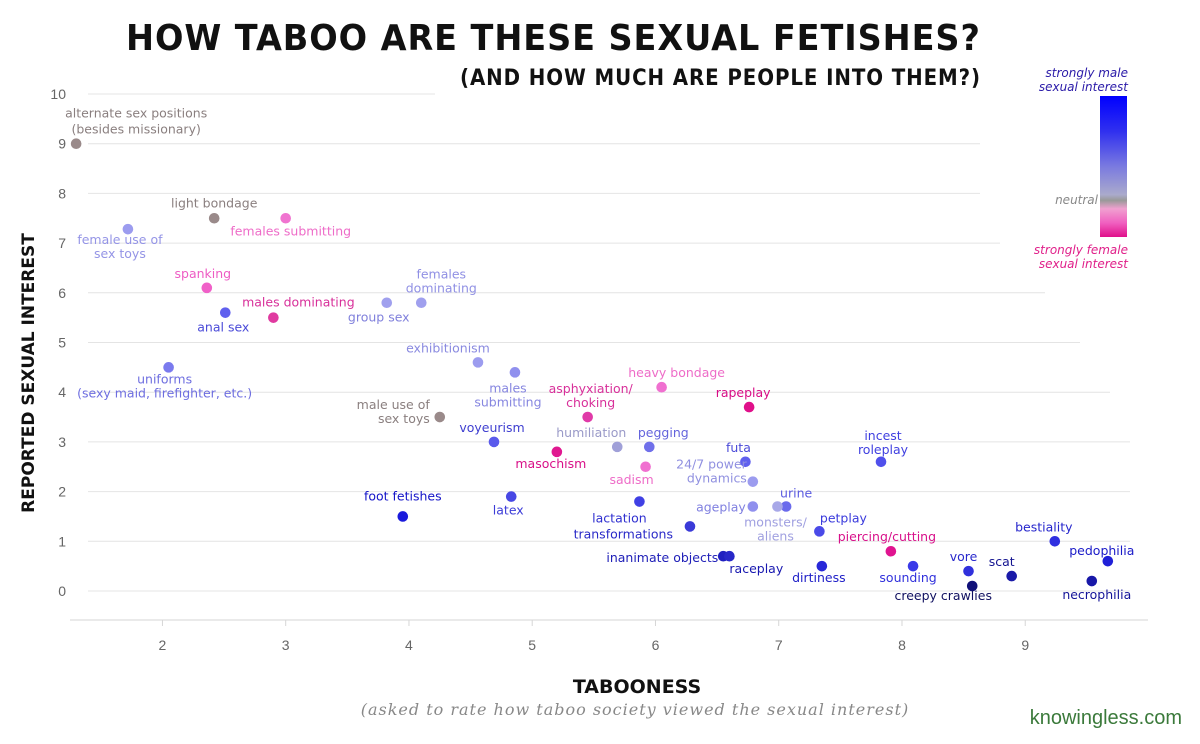 The width and height of the screenshot is (1200, 744). Describe the element at coordinates (882, 435) in the screenshot. I see `data-label: incest` at that location.